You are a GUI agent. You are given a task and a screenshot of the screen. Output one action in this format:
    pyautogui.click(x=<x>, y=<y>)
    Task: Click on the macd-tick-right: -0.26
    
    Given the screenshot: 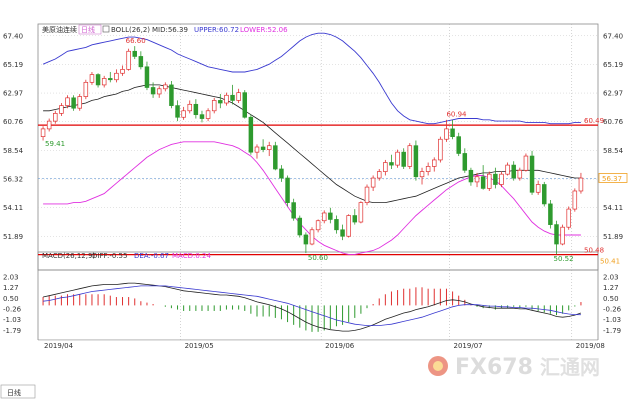 What is the action you would take?
    pyautogui.click(x=612, y=310)
    